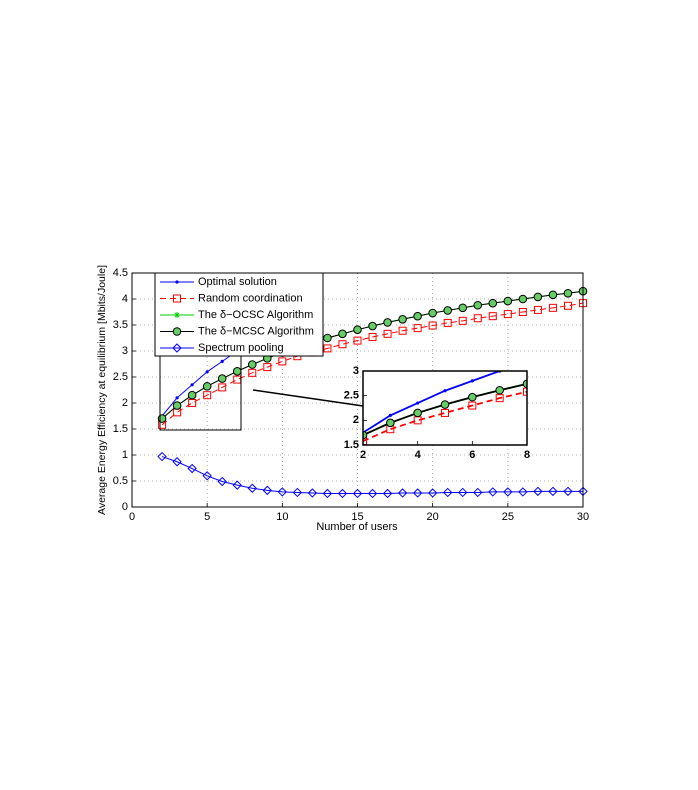  What do you see at coordinates (351, 396) in the screenshot?
I see `y-tick-label: 2.5` at bounding box center [351, 396].